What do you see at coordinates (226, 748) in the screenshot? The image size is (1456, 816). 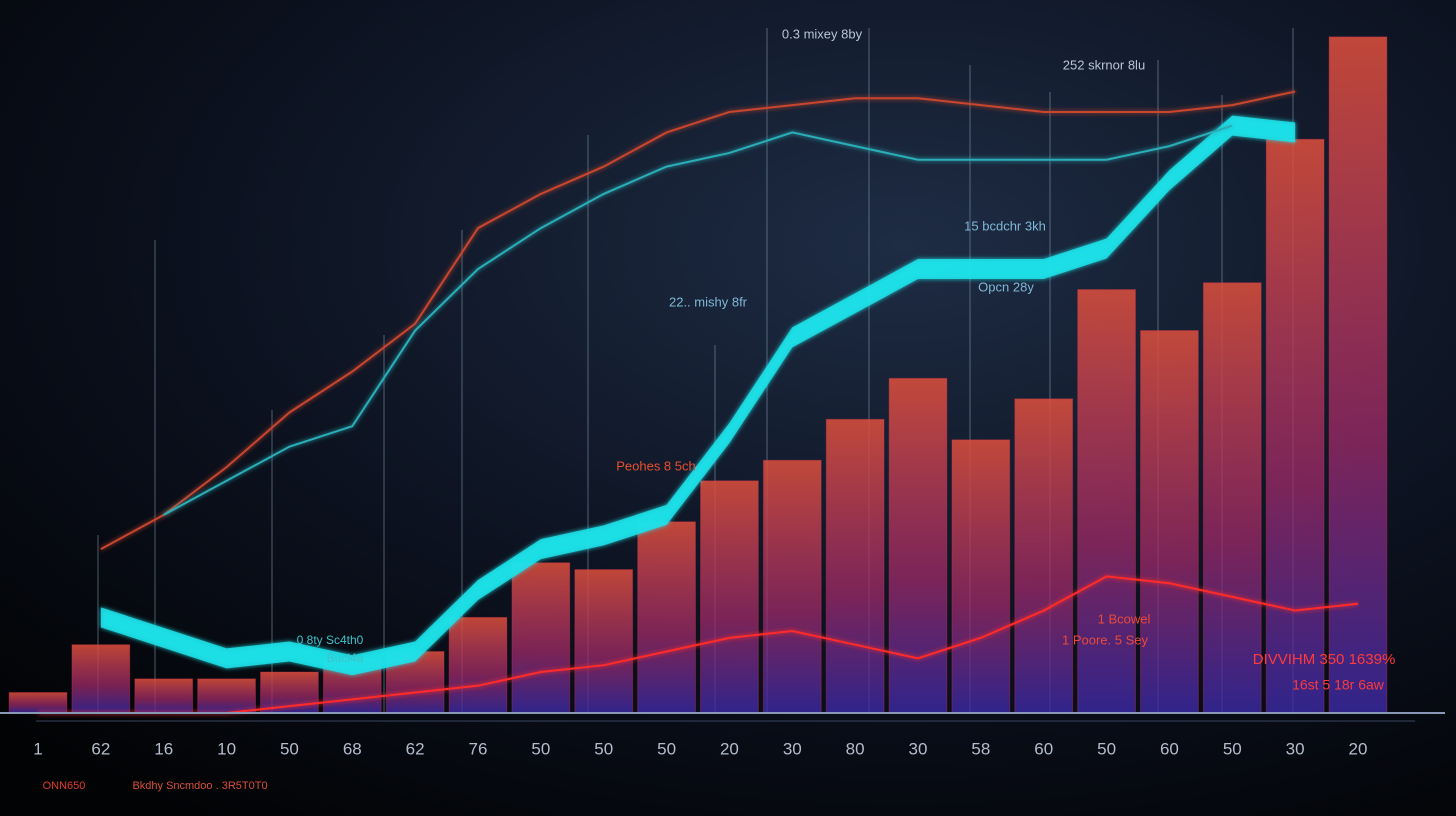 I see `x-tick-label: 10` at bounding box center [226, 748].